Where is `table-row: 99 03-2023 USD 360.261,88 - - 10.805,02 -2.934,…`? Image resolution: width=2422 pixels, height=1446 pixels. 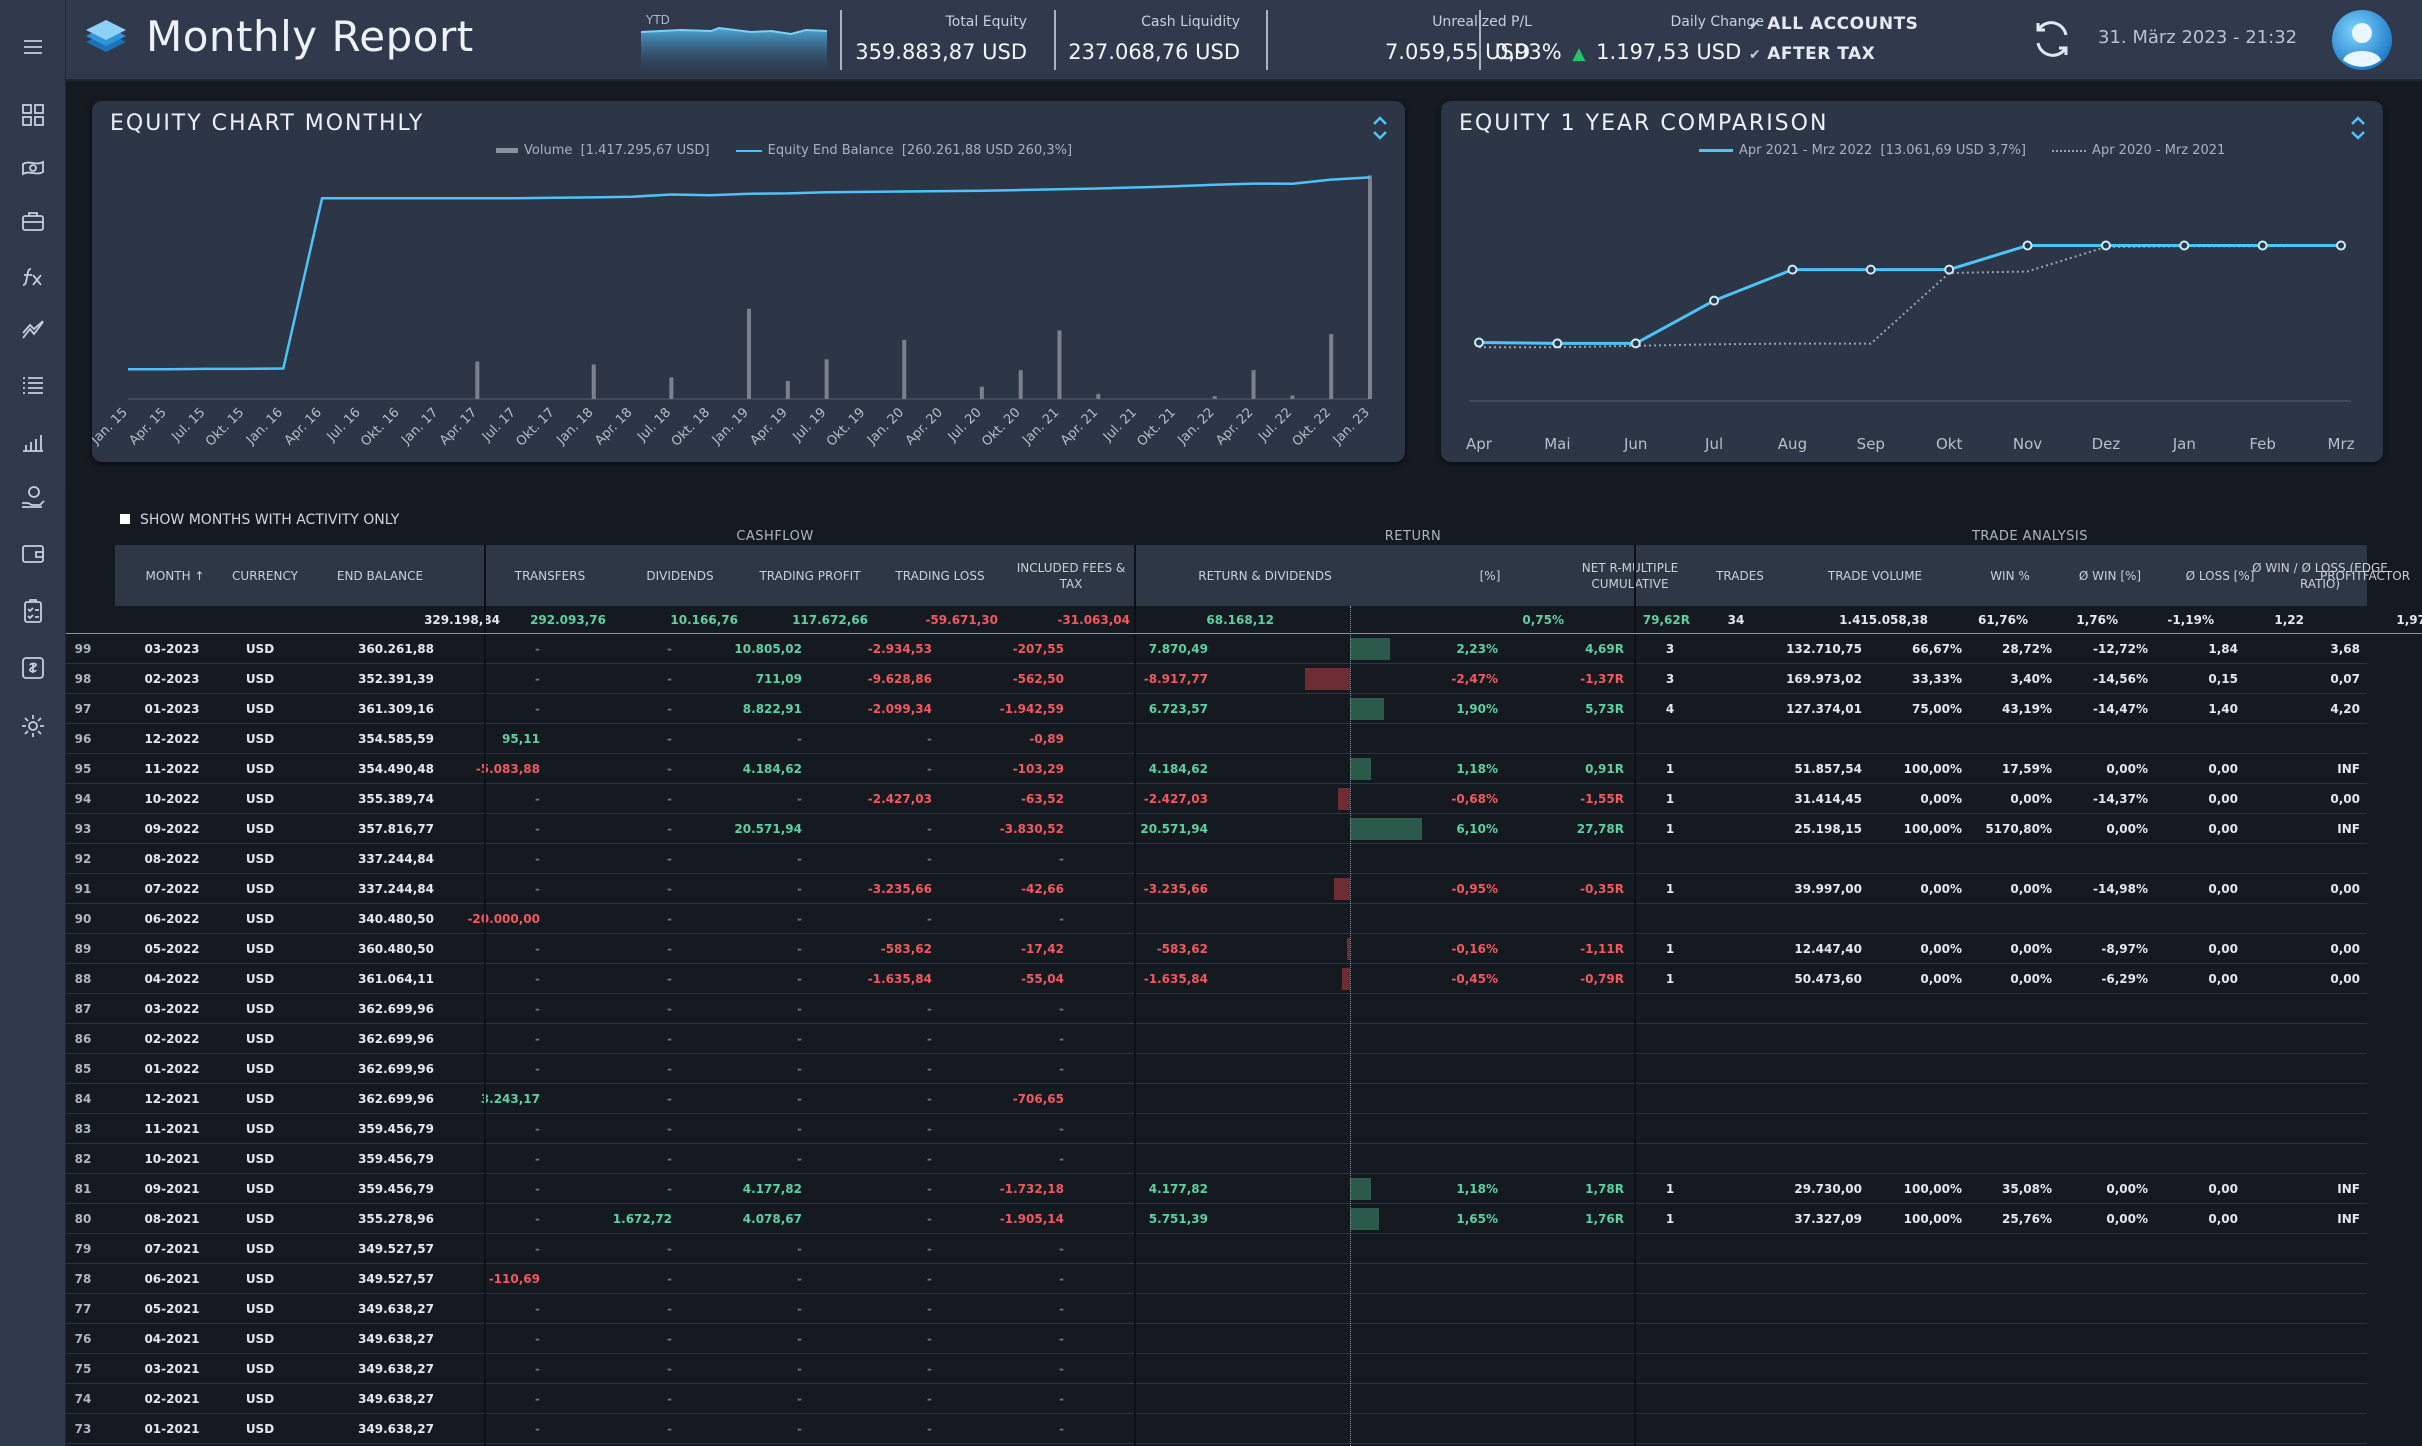 table-row: 99 03-2023 USD 360.261,88 - - 10.805,02 -2.934,… is located at coordinates (1216, 649).